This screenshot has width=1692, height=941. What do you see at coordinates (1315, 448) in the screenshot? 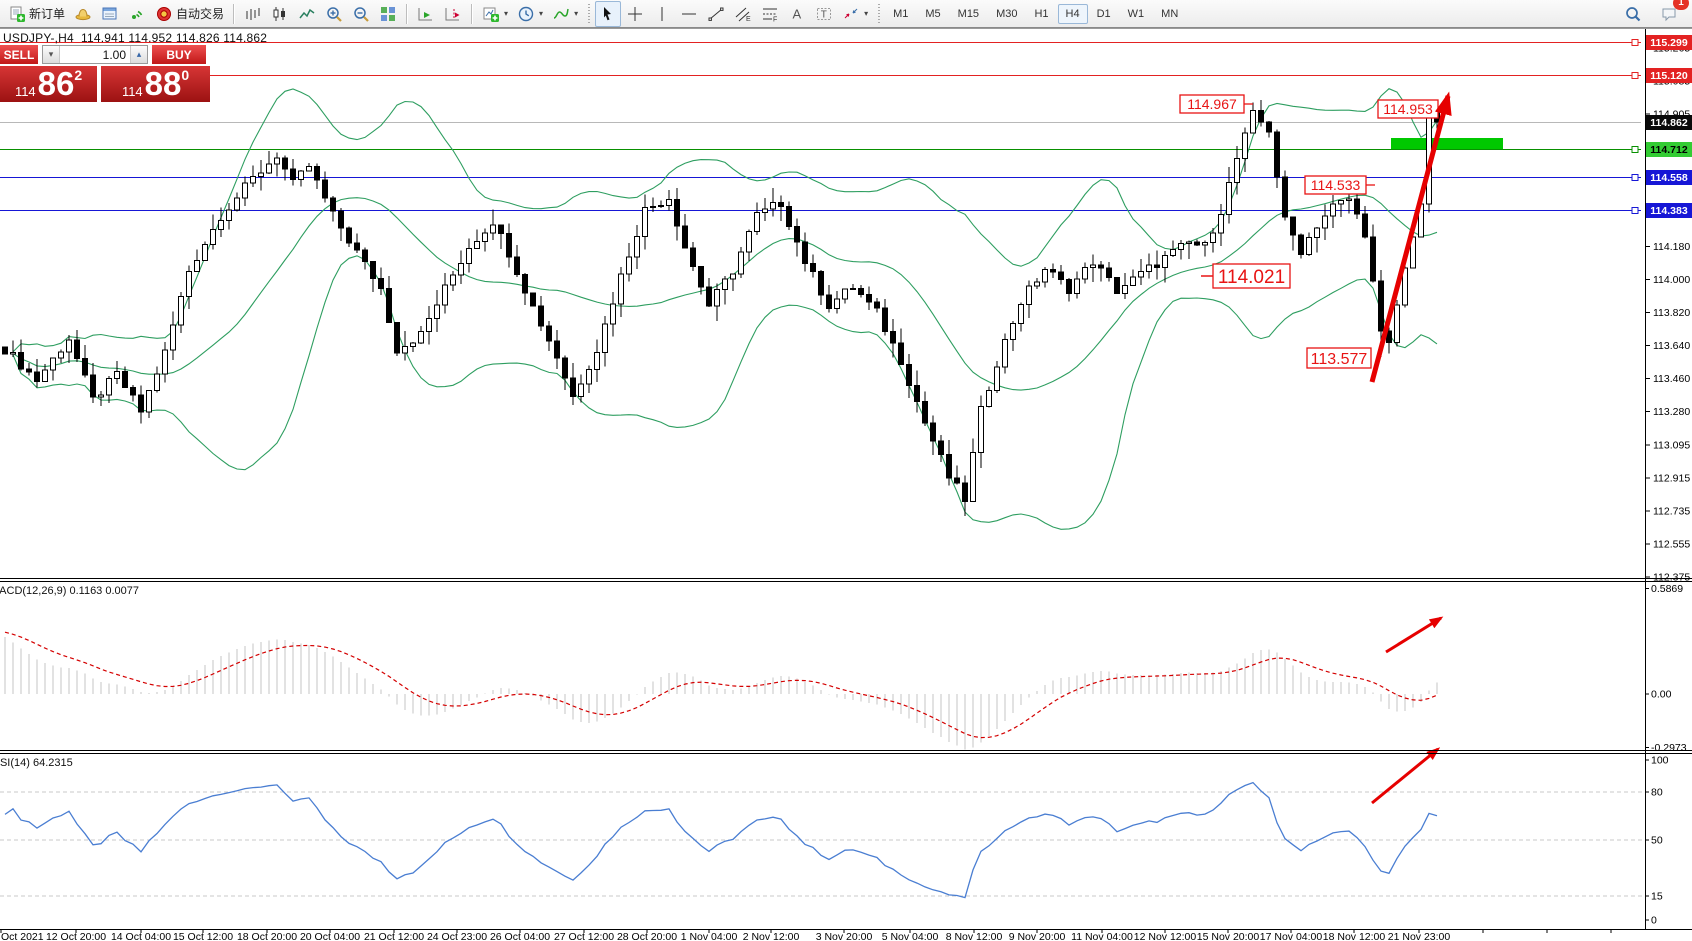
I see `price-annotations: 114.967 114.953 114.533 114.021 113.577` at bounding box center [1315, 448].